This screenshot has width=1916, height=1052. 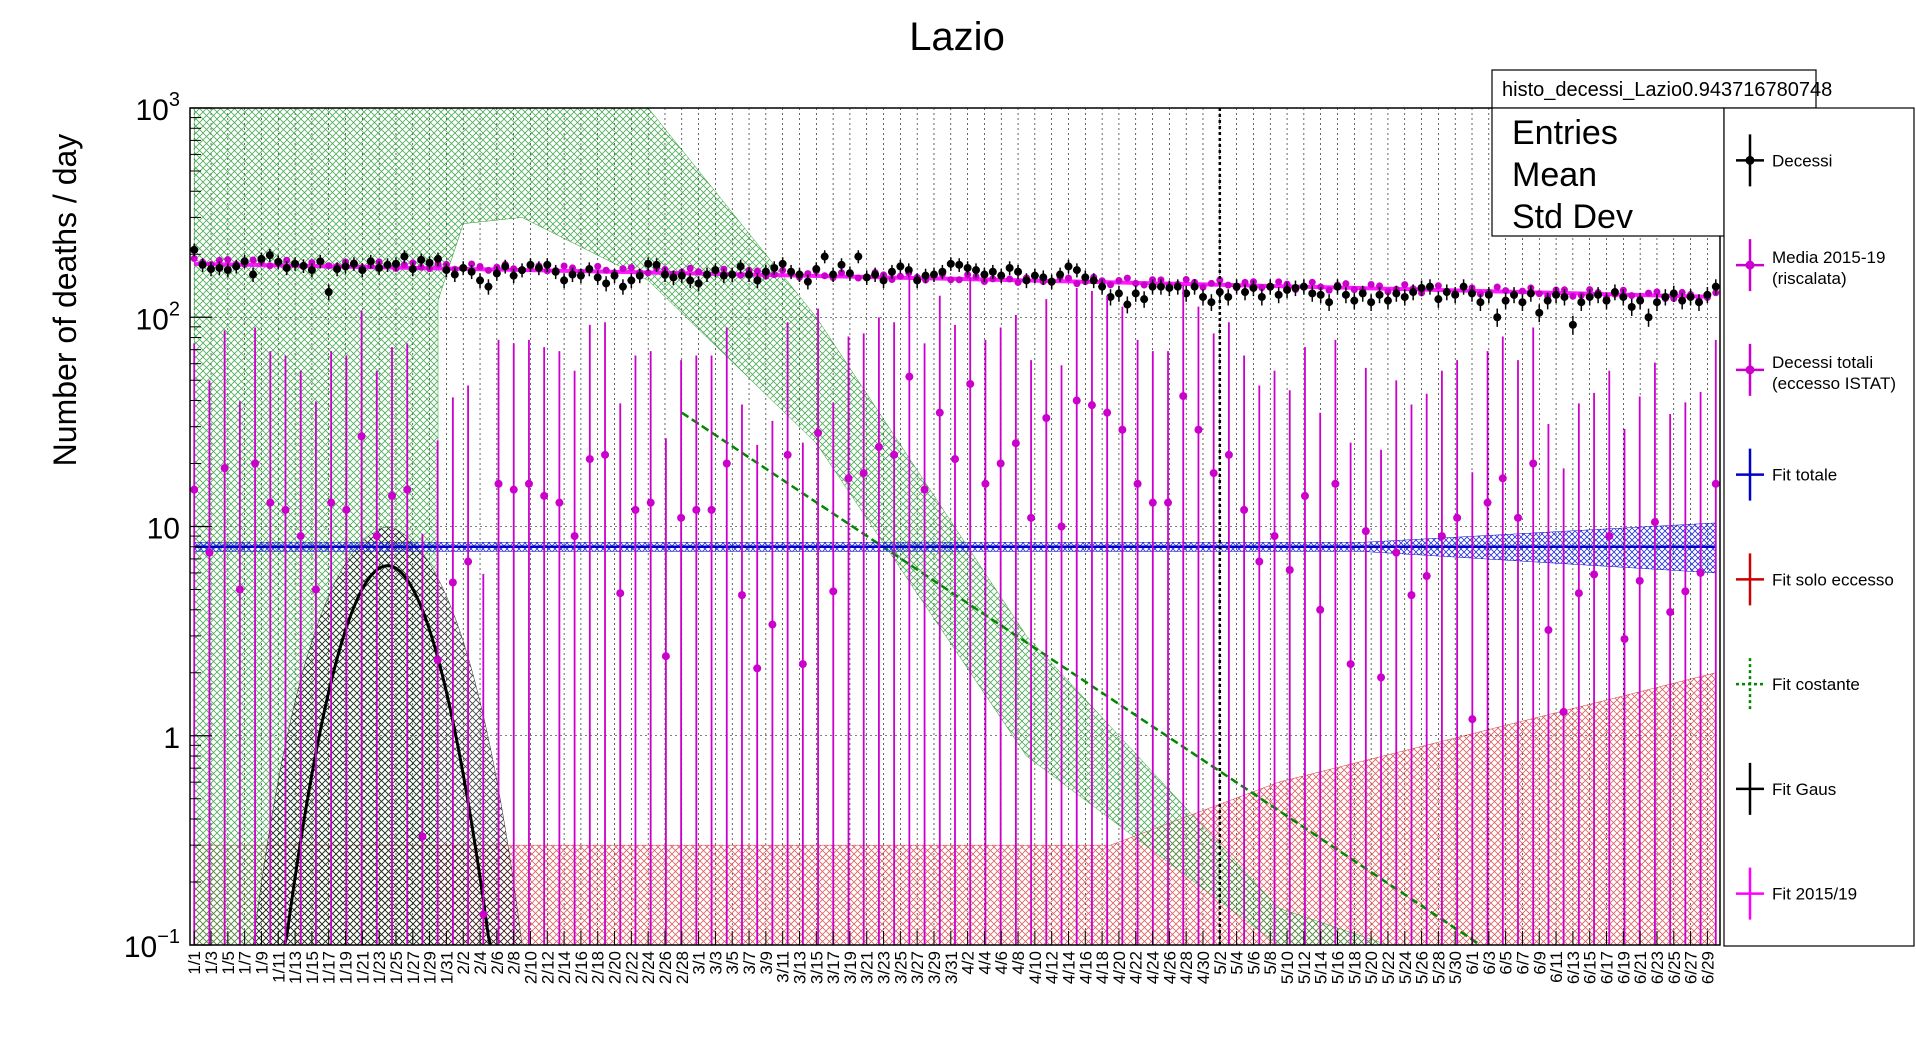 I want to click on x-tick-label: 5/28, so click(x=1438, y=967).